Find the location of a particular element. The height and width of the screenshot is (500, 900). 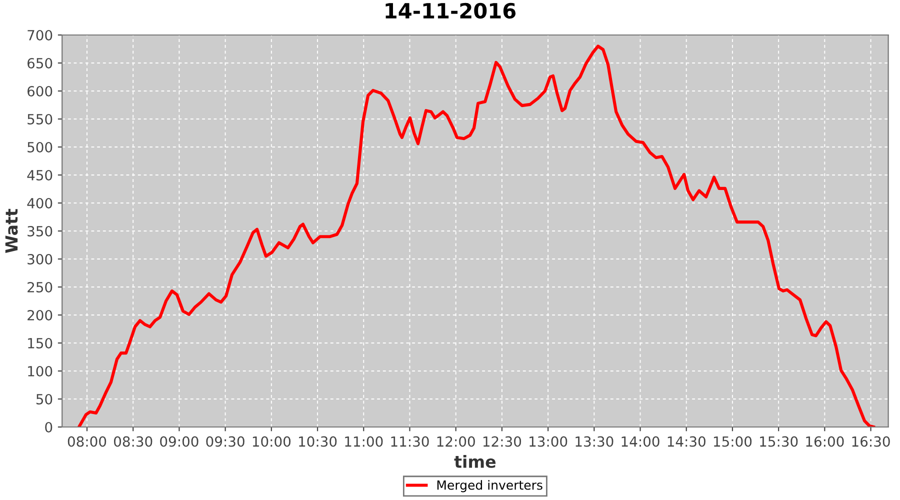

y-tick-label: 550 is located at coordinates (40, 119).